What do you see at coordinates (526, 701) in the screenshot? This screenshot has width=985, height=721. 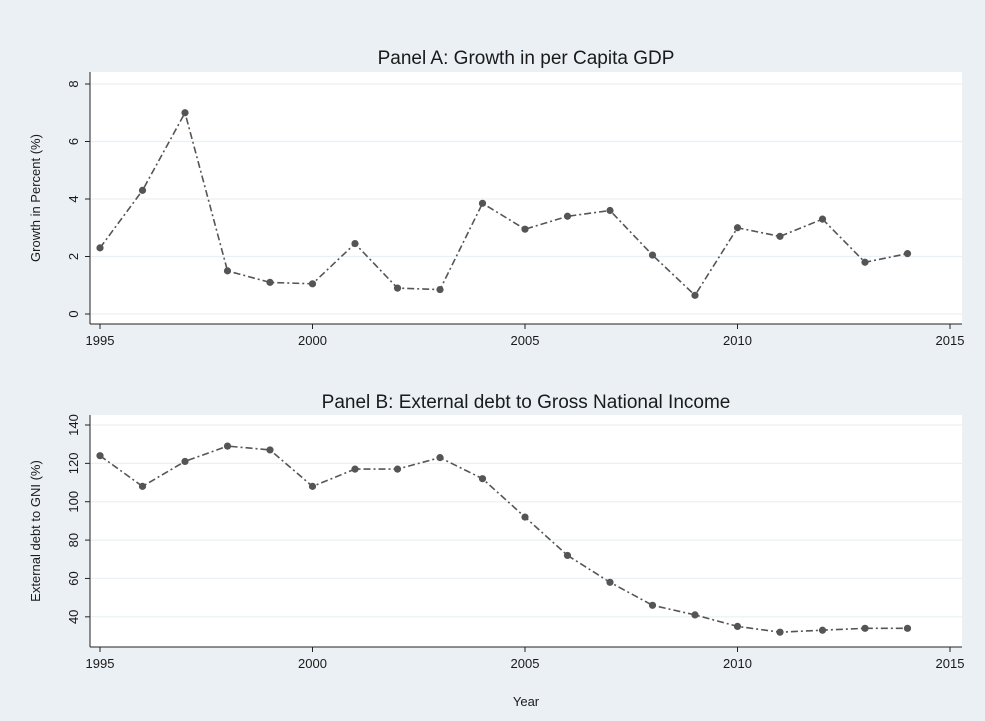 I see `panel-b-x-axis-title: Year` at bounding box center [526, 701].